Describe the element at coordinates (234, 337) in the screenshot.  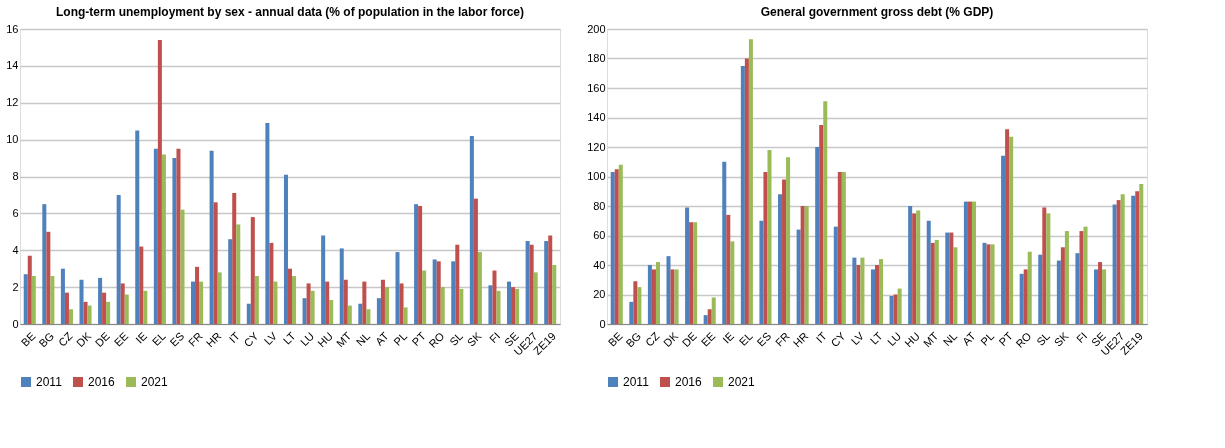
I see `x-tick-label: IT` at that location.